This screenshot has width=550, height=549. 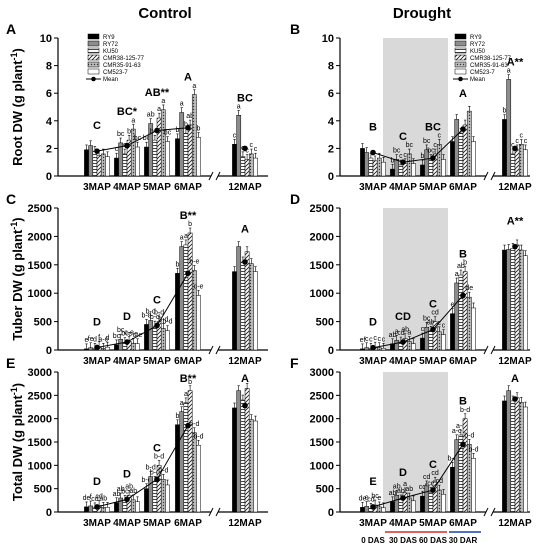 I want to click on legend-marker, so click(x=460, y=79).